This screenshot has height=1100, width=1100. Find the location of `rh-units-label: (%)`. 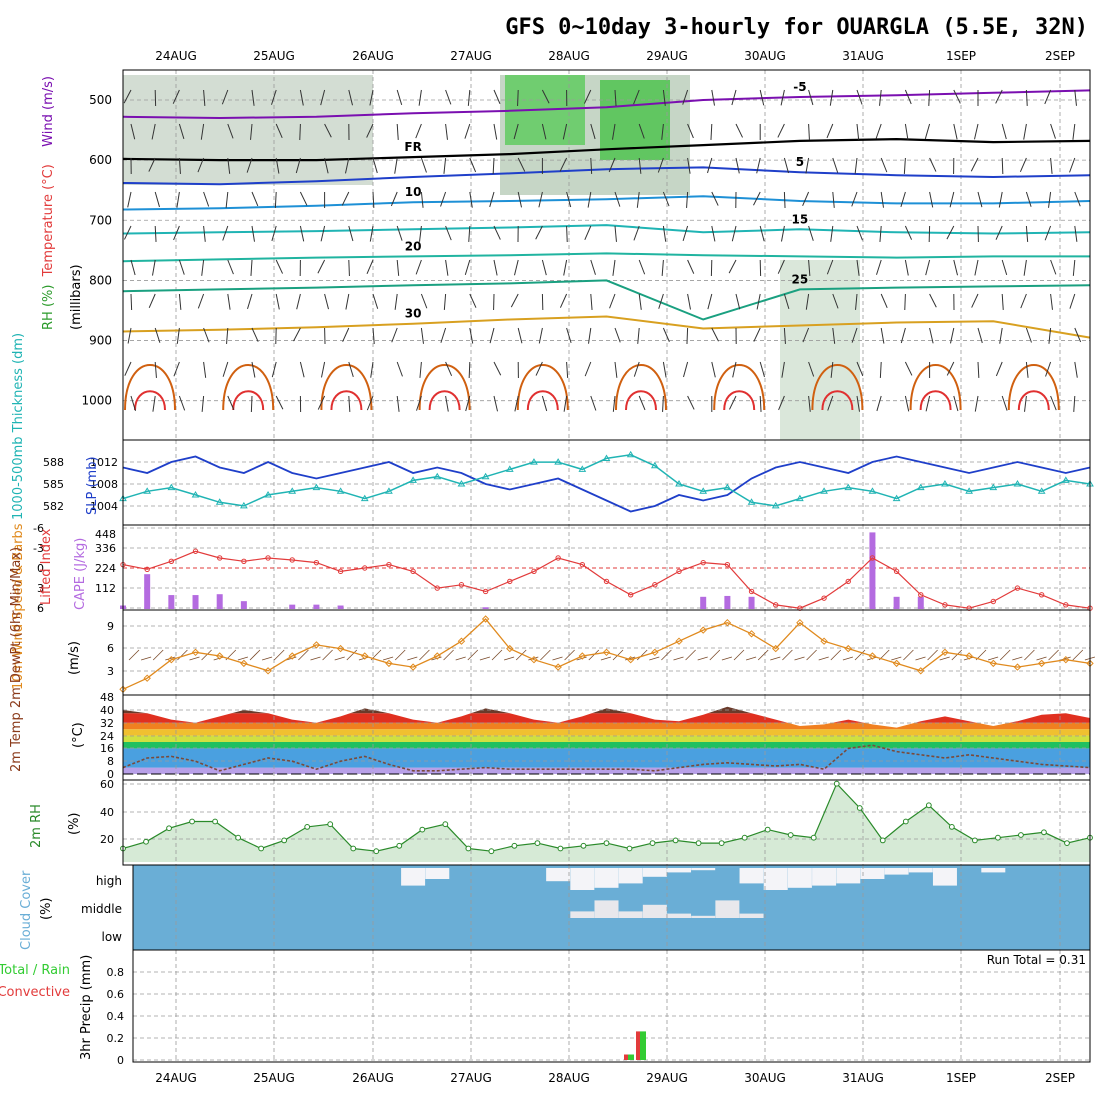

rh-units-label: (%) is located at coordinates (74, 824).